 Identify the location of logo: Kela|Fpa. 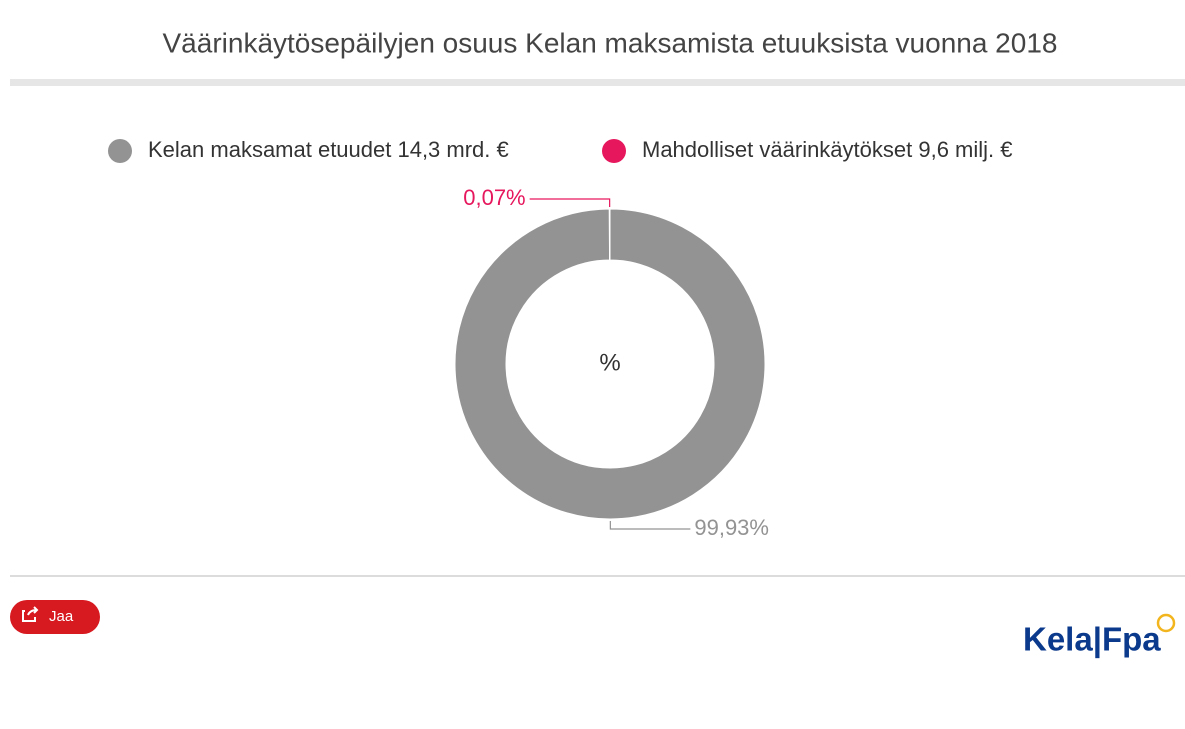
(1092, 639).